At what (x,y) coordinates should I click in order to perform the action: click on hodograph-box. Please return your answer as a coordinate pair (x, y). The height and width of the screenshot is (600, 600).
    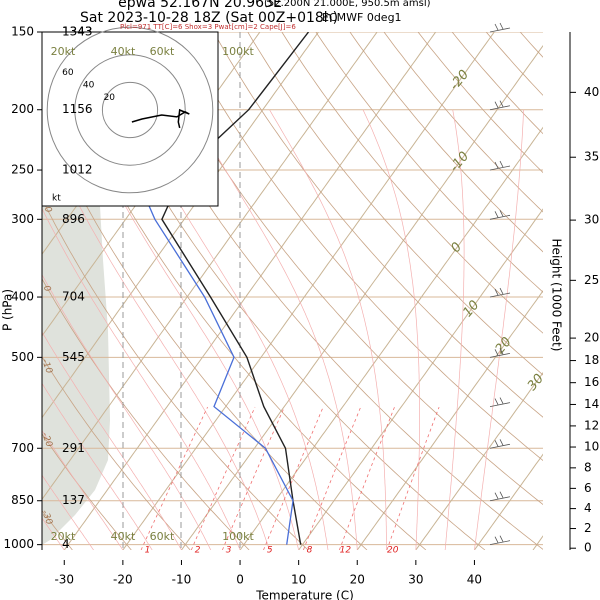
    Looking at the image, I should click on (130, 119).